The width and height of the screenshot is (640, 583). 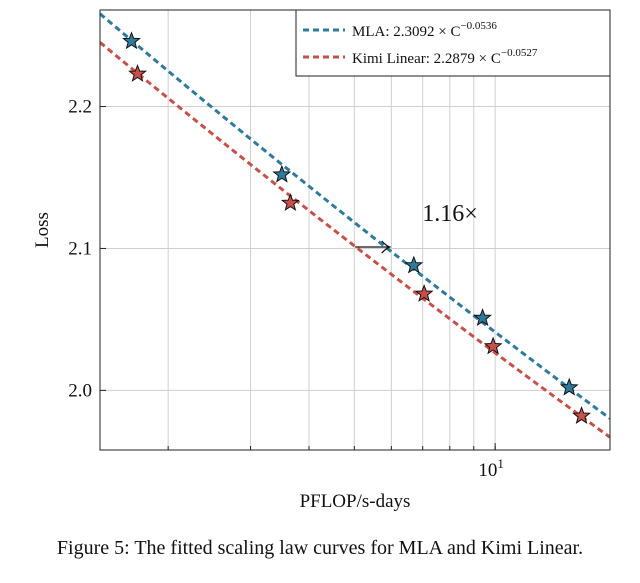 What do you see at coordinates (487, 470) in the screenshot?
I see `x-tick-label-base: 10` at bounding box center [487, 470].